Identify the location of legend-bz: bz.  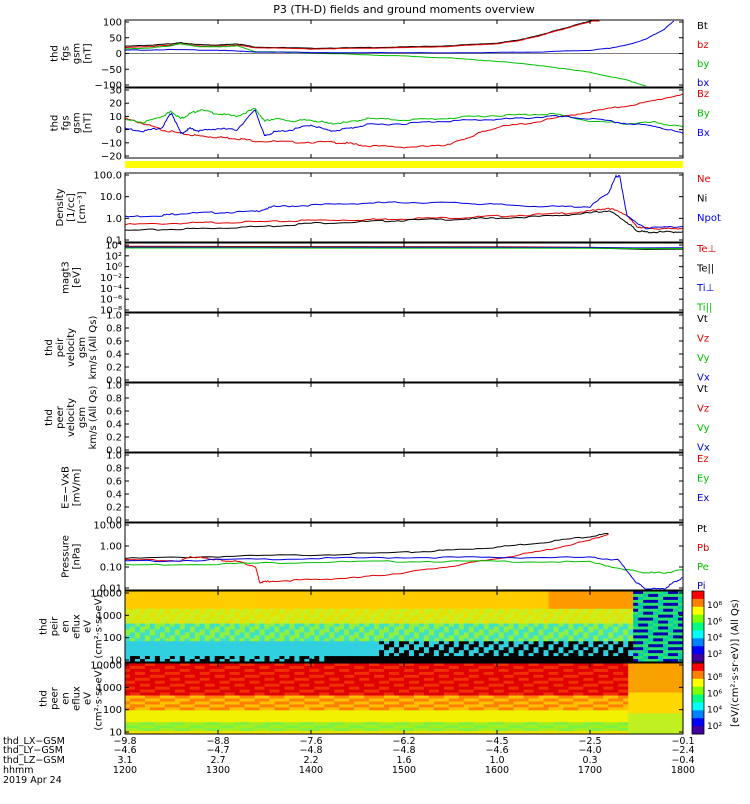
(703, 45).